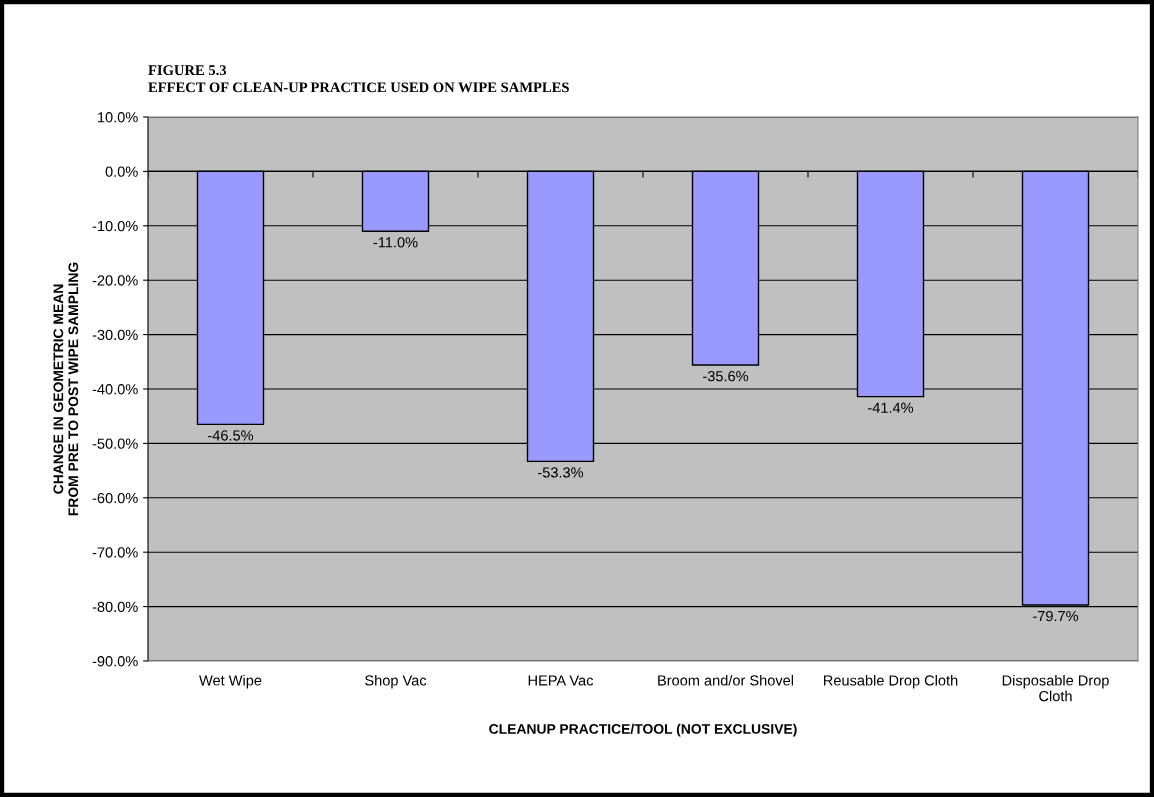 This screenshot has height=797, width=1154. Describe the element at coordinates (726, 680) in the screenshot. I see `x-tick-label: Broom and/or Shovel` at that location.